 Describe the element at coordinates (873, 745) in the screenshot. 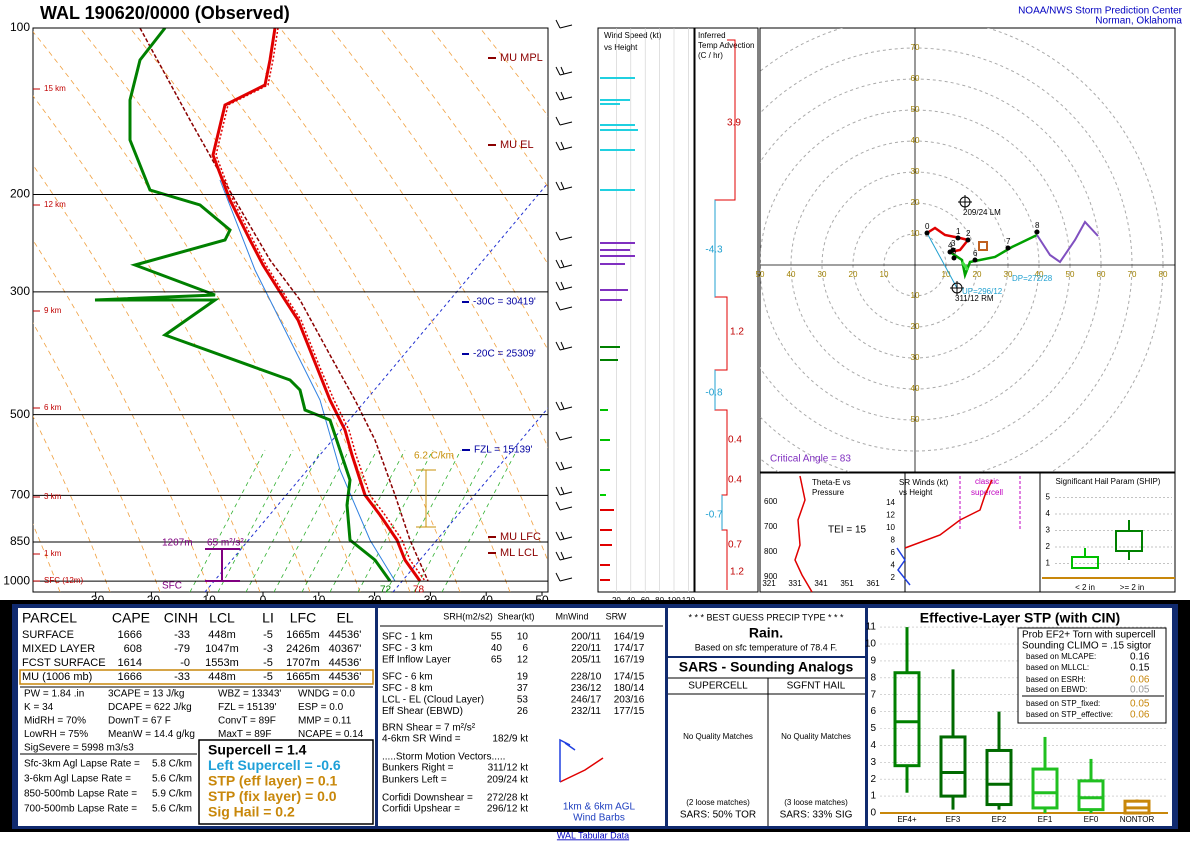

I see `y-tick-label: 4` at that location.